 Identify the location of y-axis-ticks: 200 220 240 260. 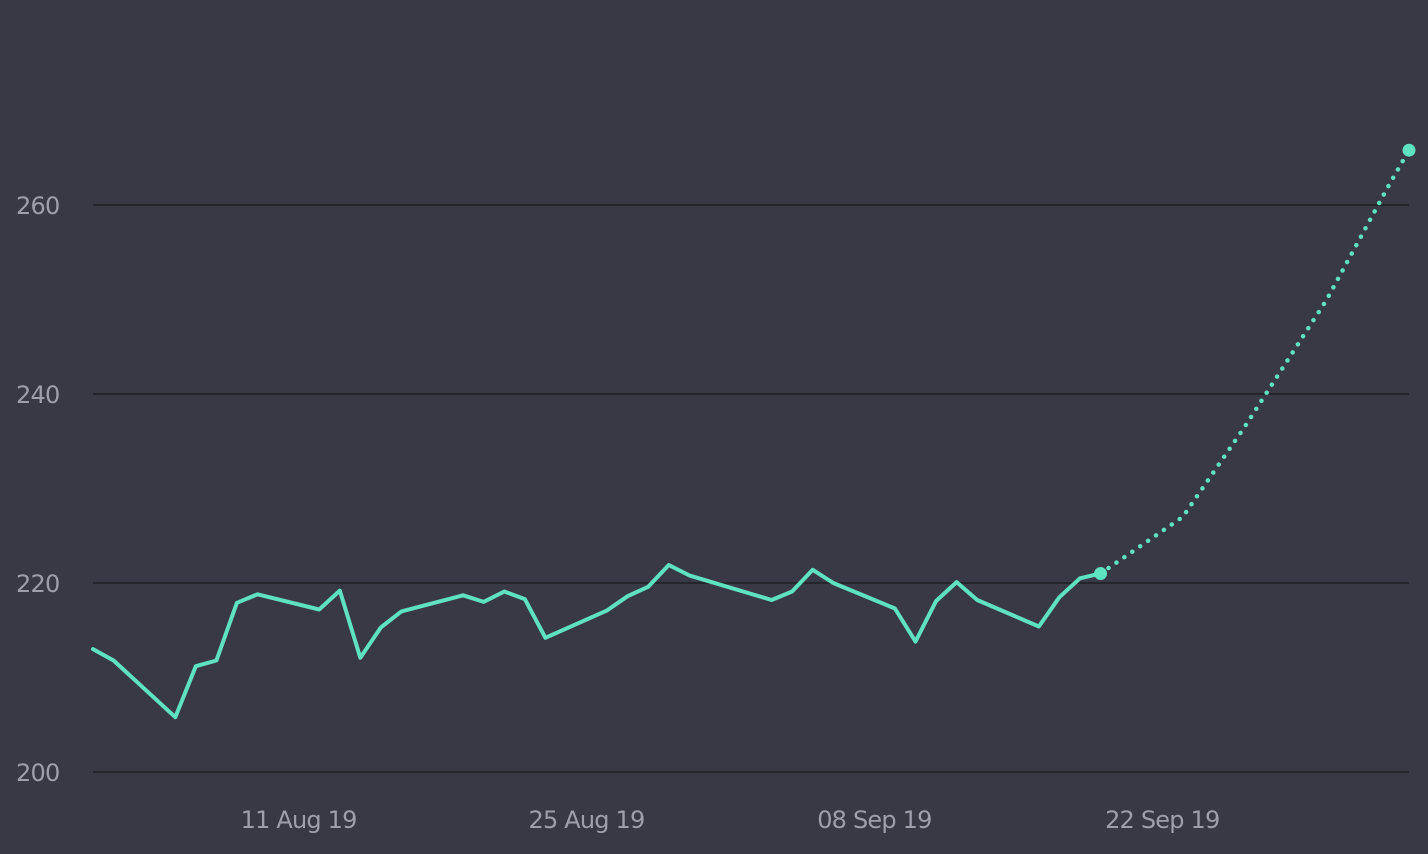
(38, 489).